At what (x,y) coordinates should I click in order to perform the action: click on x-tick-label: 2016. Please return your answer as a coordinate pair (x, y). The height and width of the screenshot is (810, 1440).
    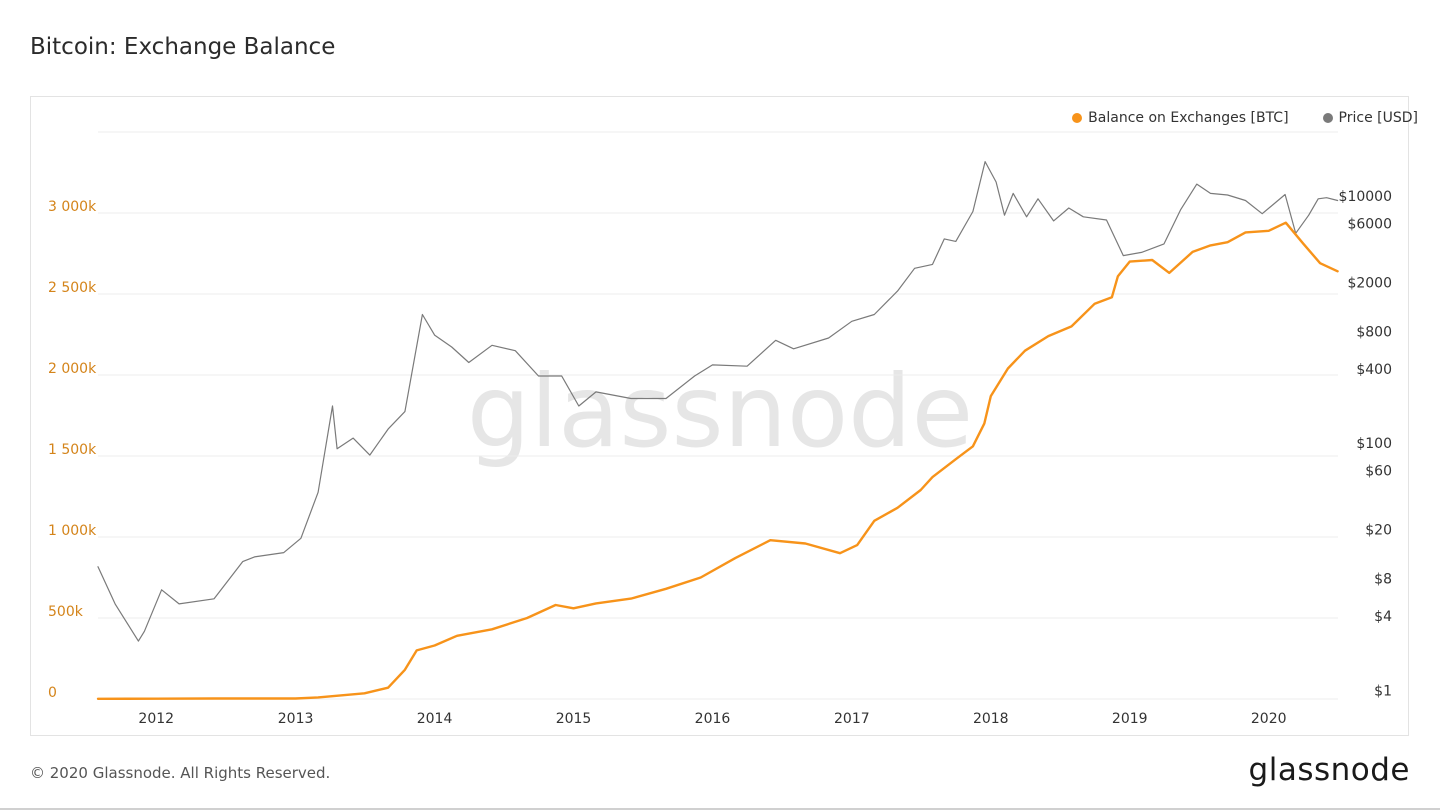
    Looking at the image, I should click on (713, 719).